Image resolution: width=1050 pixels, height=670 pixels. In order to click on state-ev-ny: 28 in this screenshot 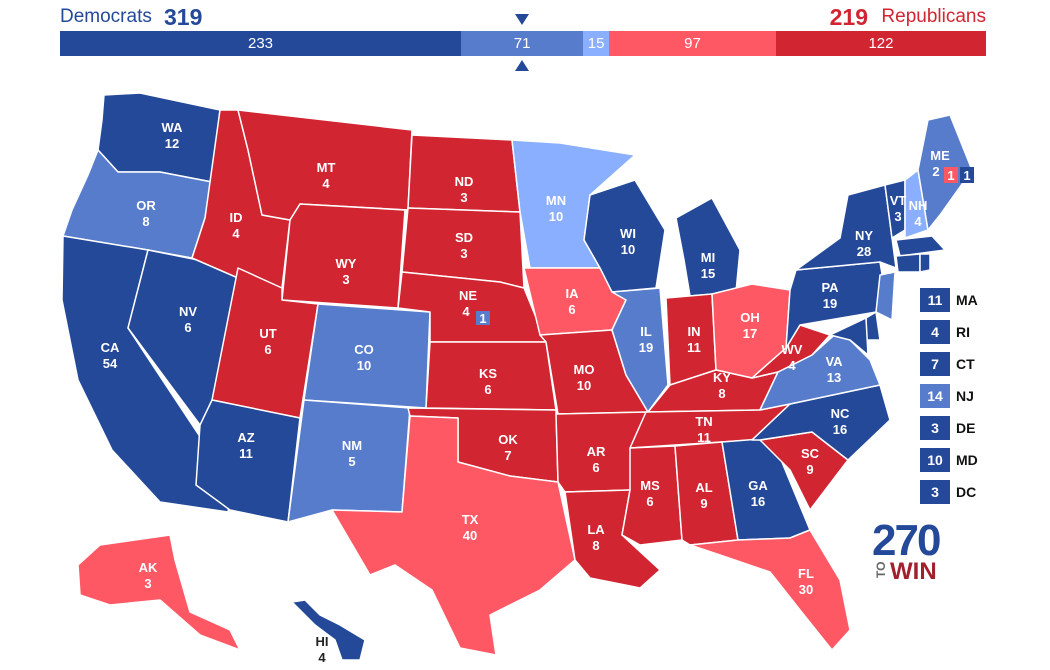, I will do `click(864, 251)`.